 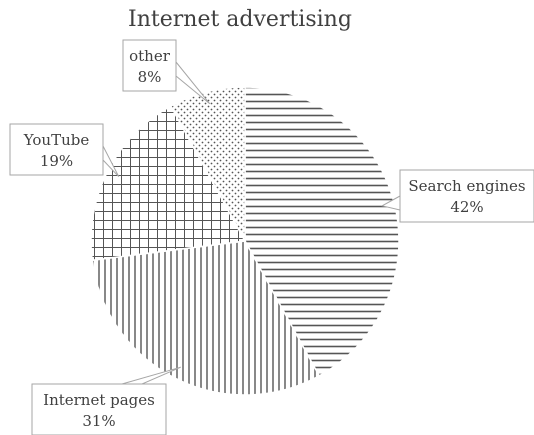 I want to click on chart-title: Internet advertising, so click(x=240, y=19).